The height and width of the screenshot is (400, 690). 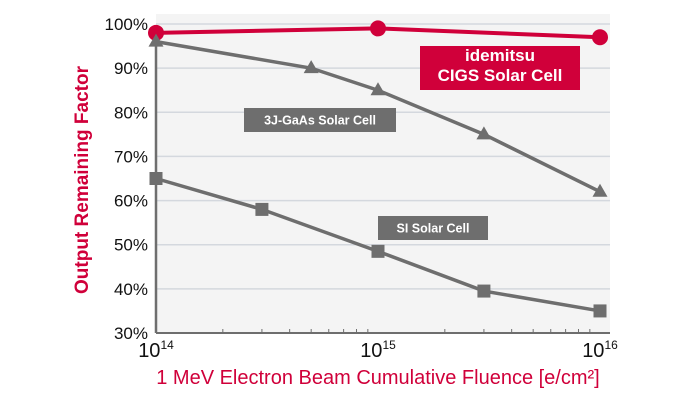 I want to click on series-label-text: 3J-GaAs Solar Cell, so click(x=320, y=121).